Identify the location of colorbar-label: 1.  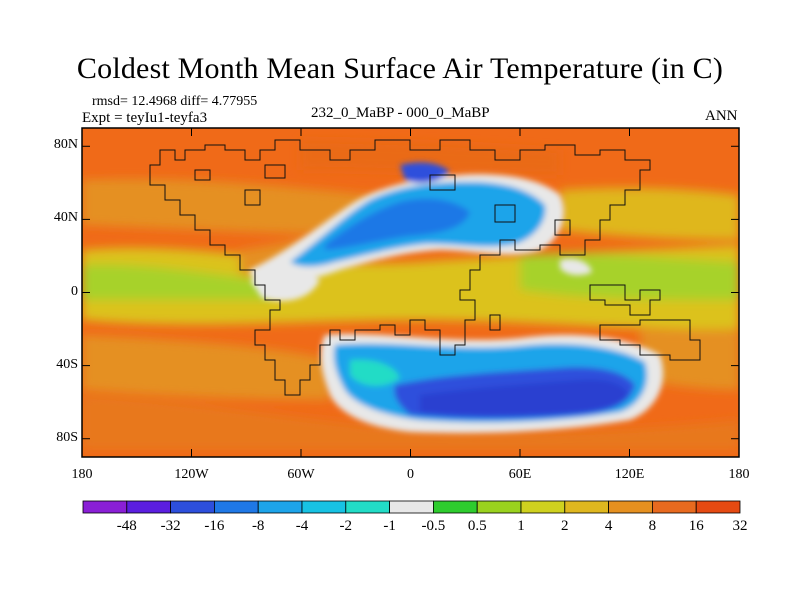
(521, 526).